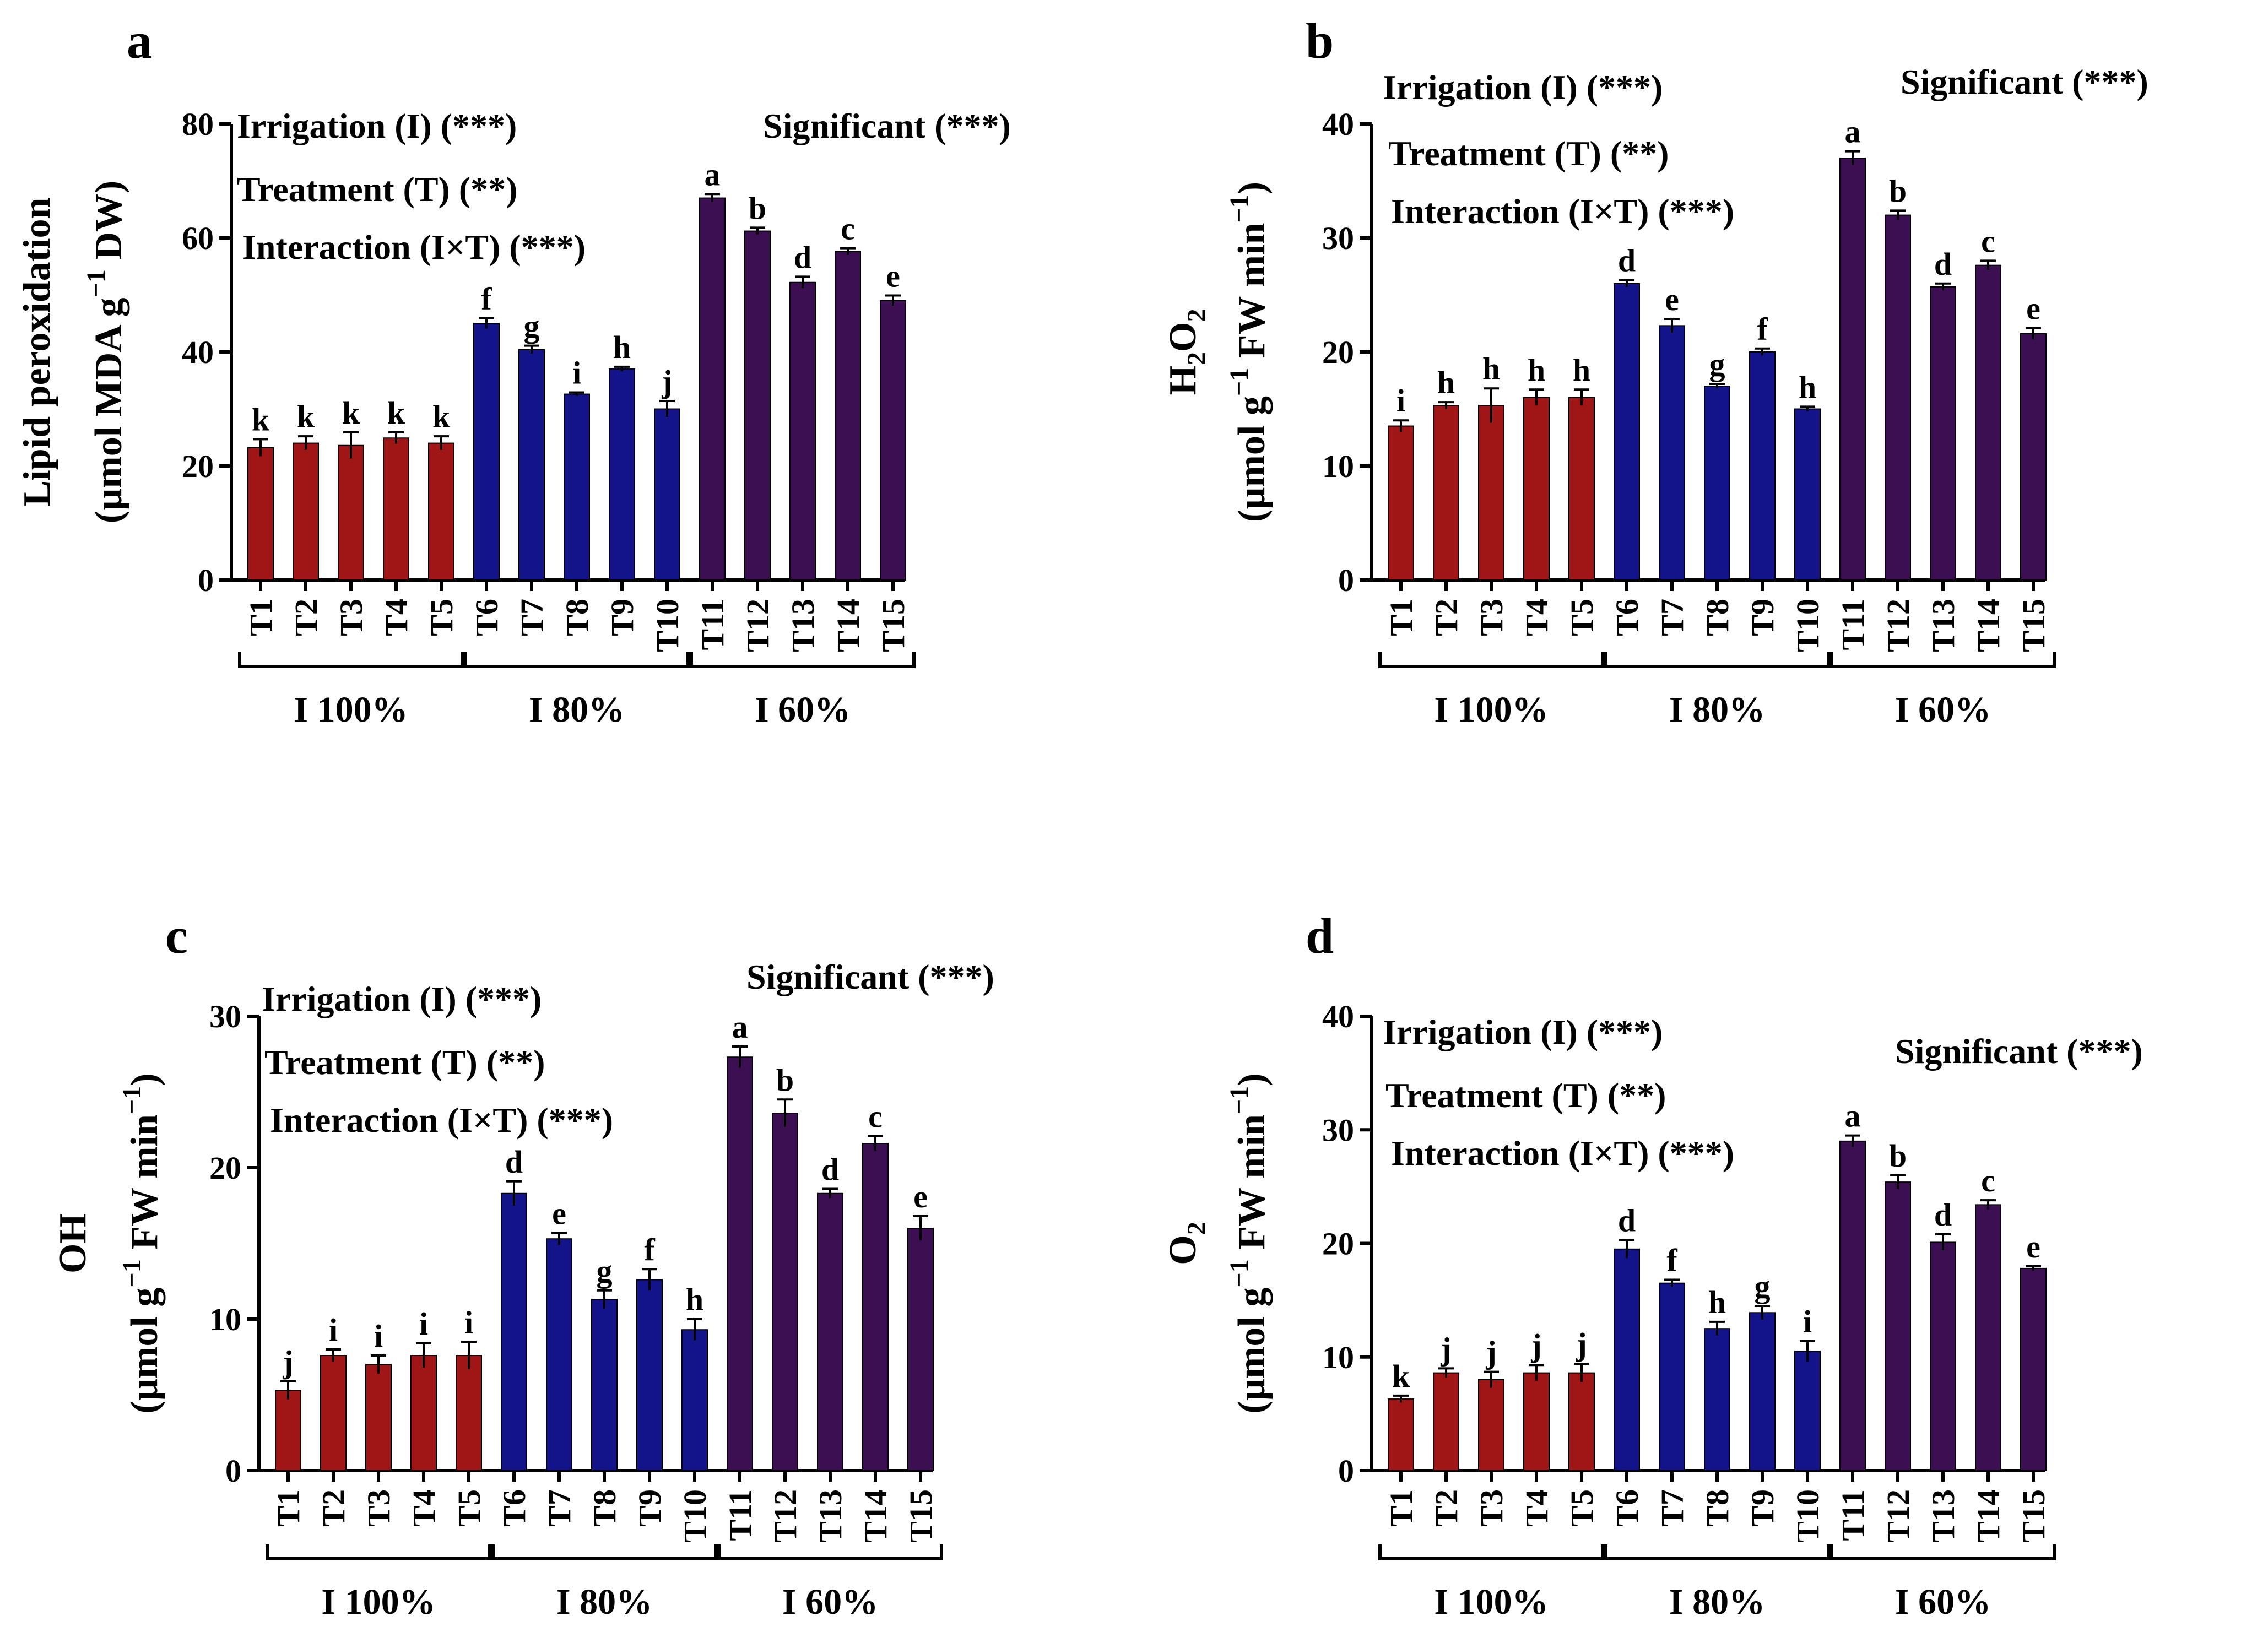 Image resolution: width=2268 pixels, height=1643 pixels. What do you see at coordinates (1627, 1508) in the screenshot?
I see `x-tick-label: T6` at bounding box center [1627, 1508].